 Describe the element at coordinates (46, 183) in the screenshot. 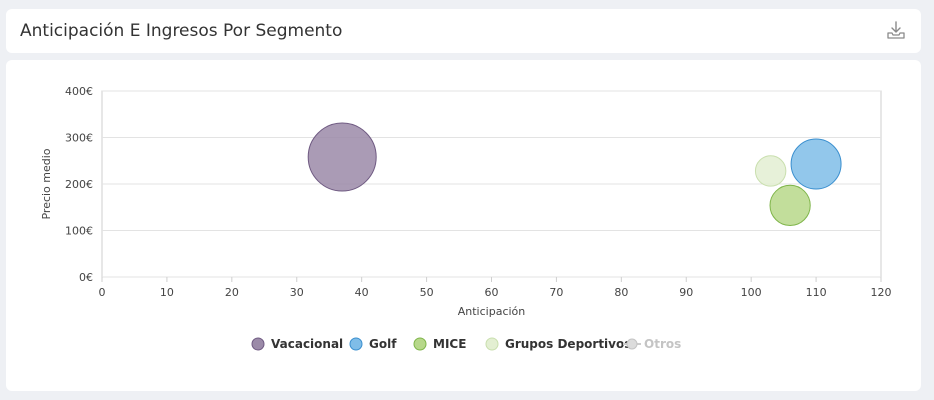

I see `y-axis-title: Precio medio` at that location.